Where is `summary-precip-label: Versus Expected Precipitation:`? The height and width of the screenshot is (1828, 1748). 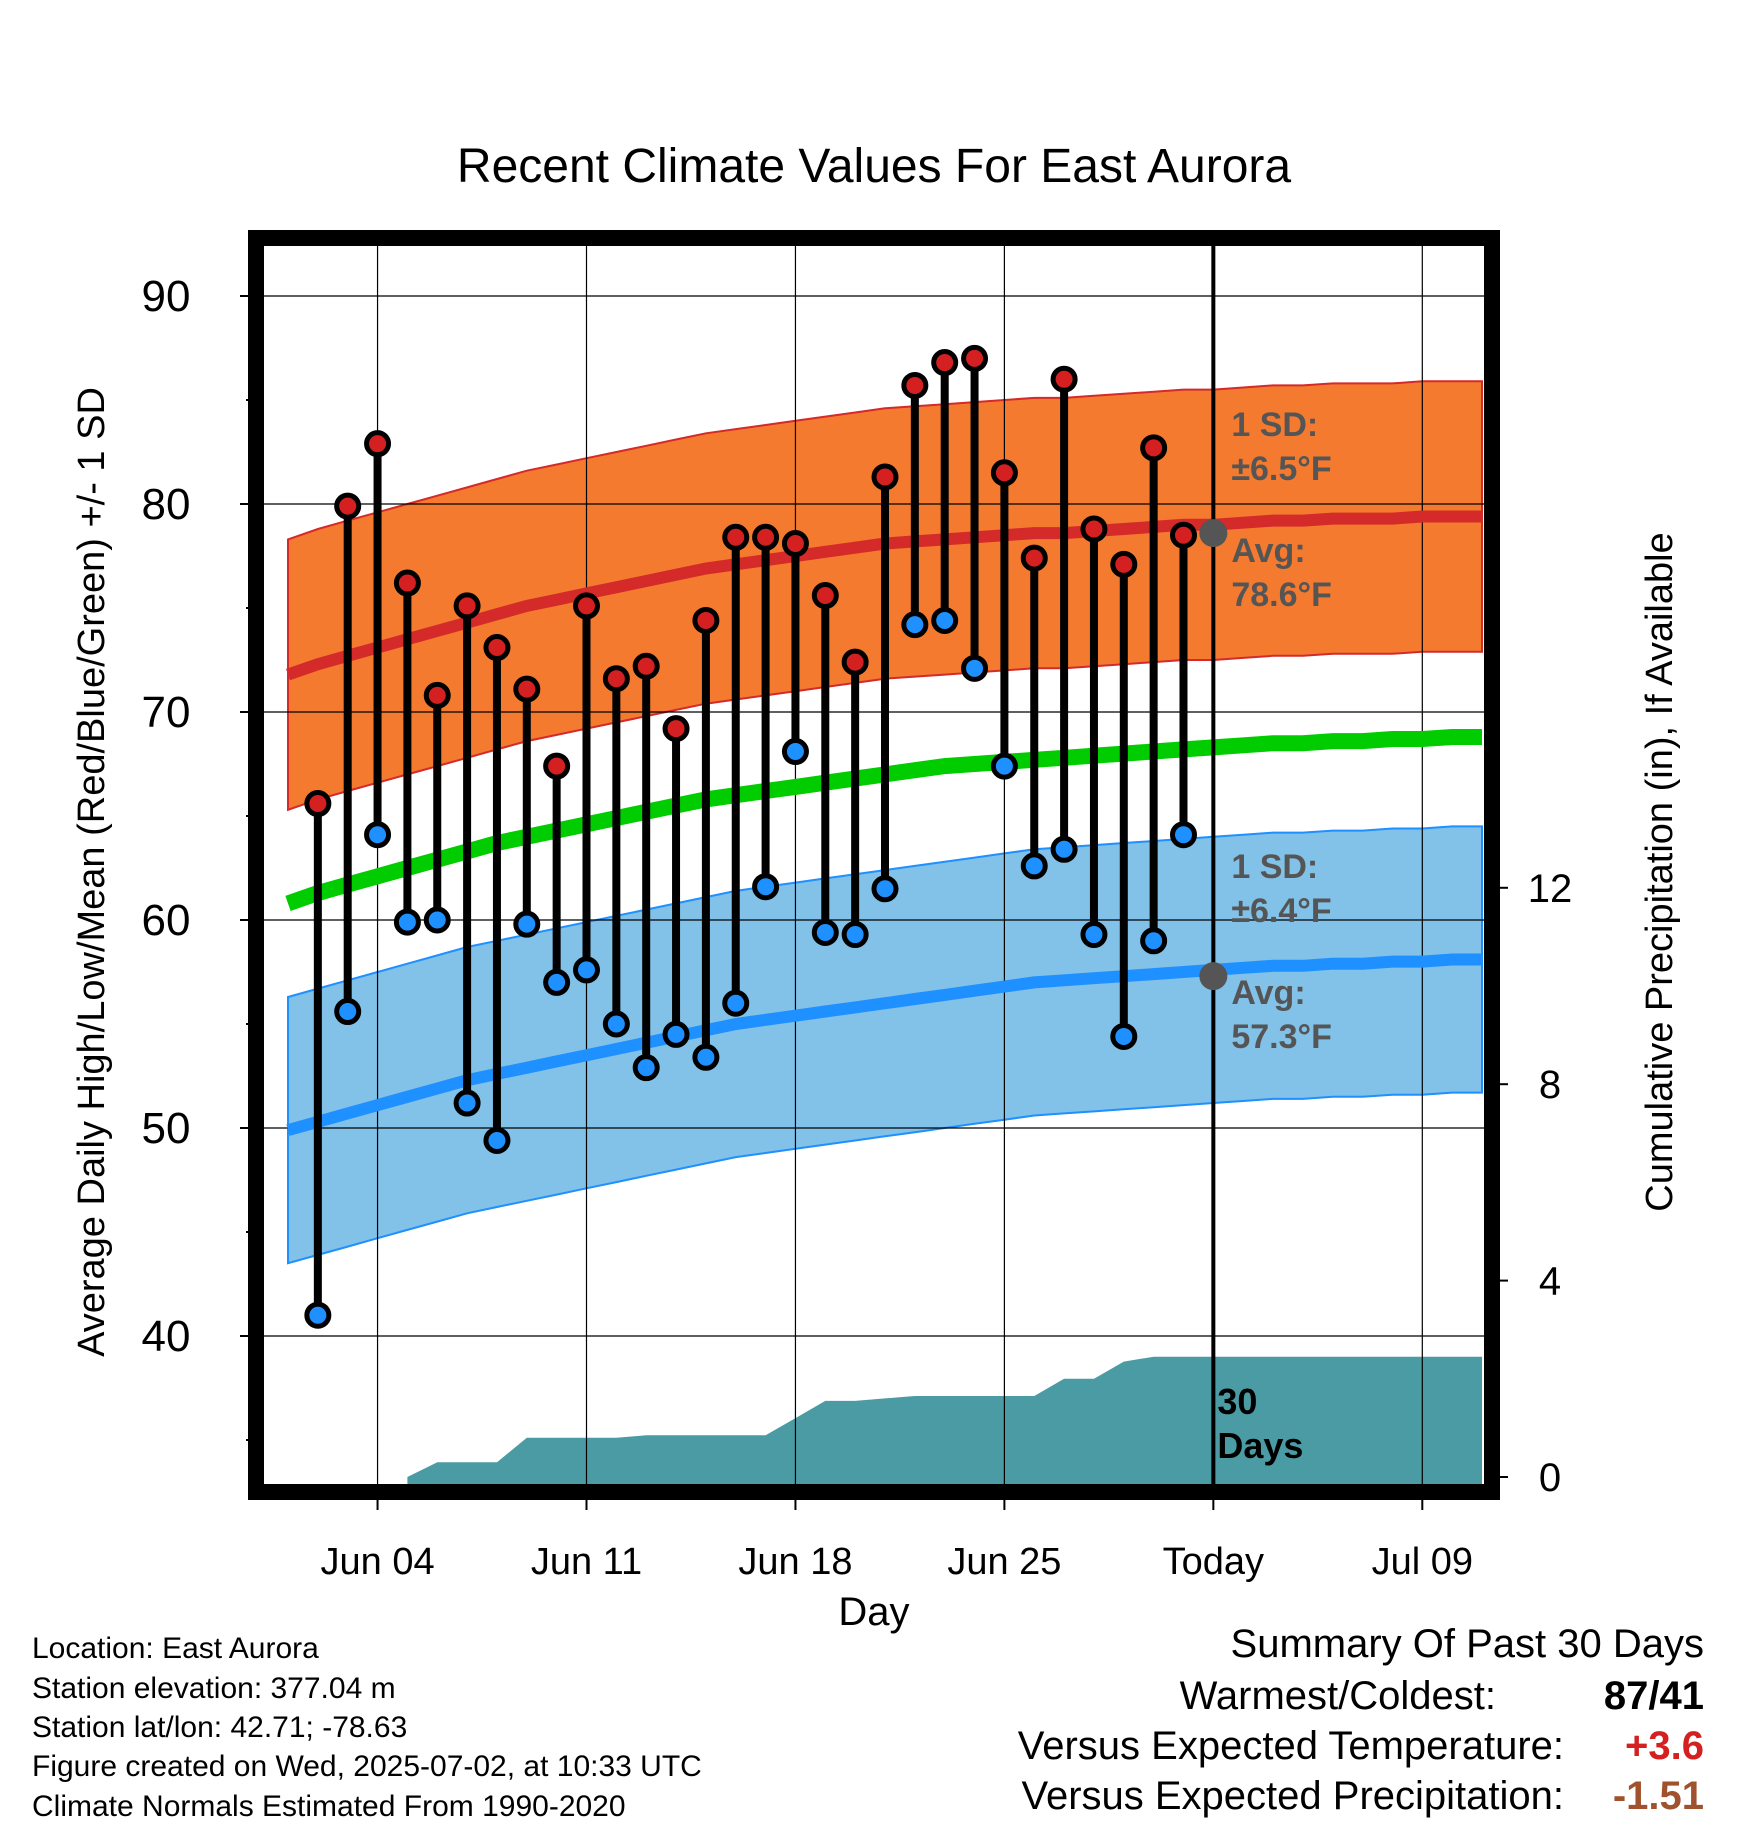
summary-precip-label: Versus Expected Precipitation: is located at coordinates (1292, 1796).